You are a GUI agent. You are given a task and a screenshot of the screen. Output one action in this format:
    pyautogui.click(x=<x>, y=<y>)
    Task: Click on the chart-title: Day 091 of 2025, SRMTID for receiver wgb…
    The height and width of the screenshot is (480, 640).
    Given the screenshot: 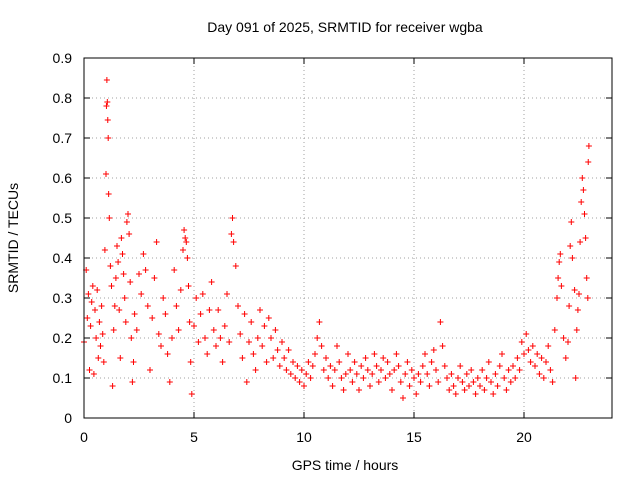 What is the action you would take?
    pyautogui.click(x=345, y=27)
    